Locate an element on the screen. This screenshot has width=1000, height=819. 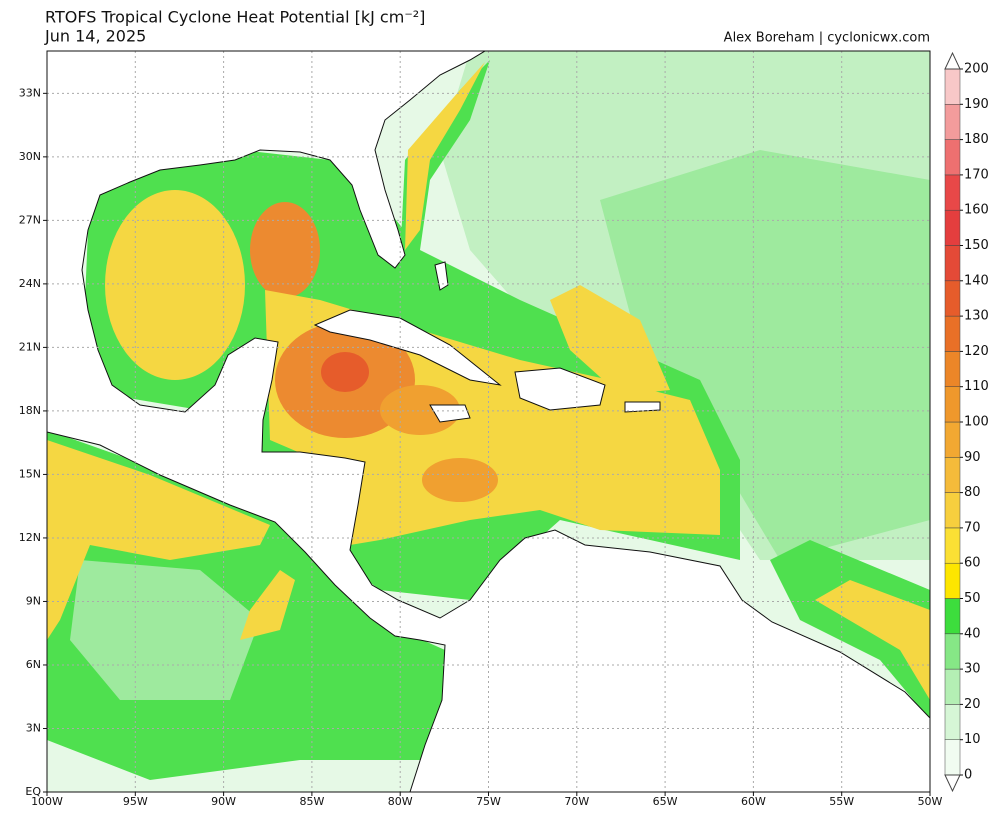
credit: Alex Boreham | cyclonicwx.com is located at coordinates (827, 38).